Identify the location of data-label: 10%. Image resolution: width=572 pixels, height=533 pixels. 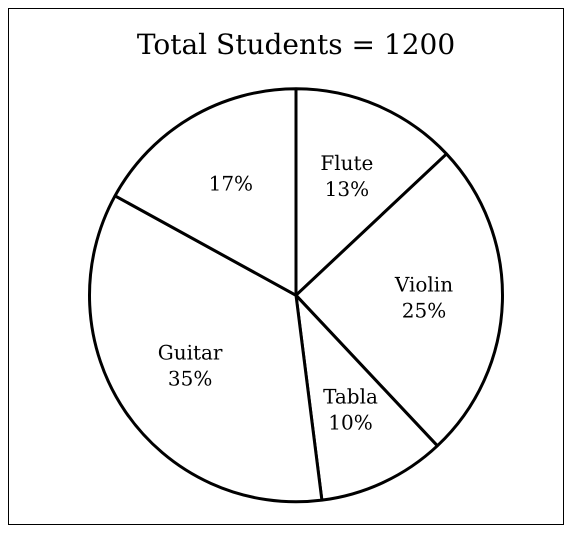
(350, 422).